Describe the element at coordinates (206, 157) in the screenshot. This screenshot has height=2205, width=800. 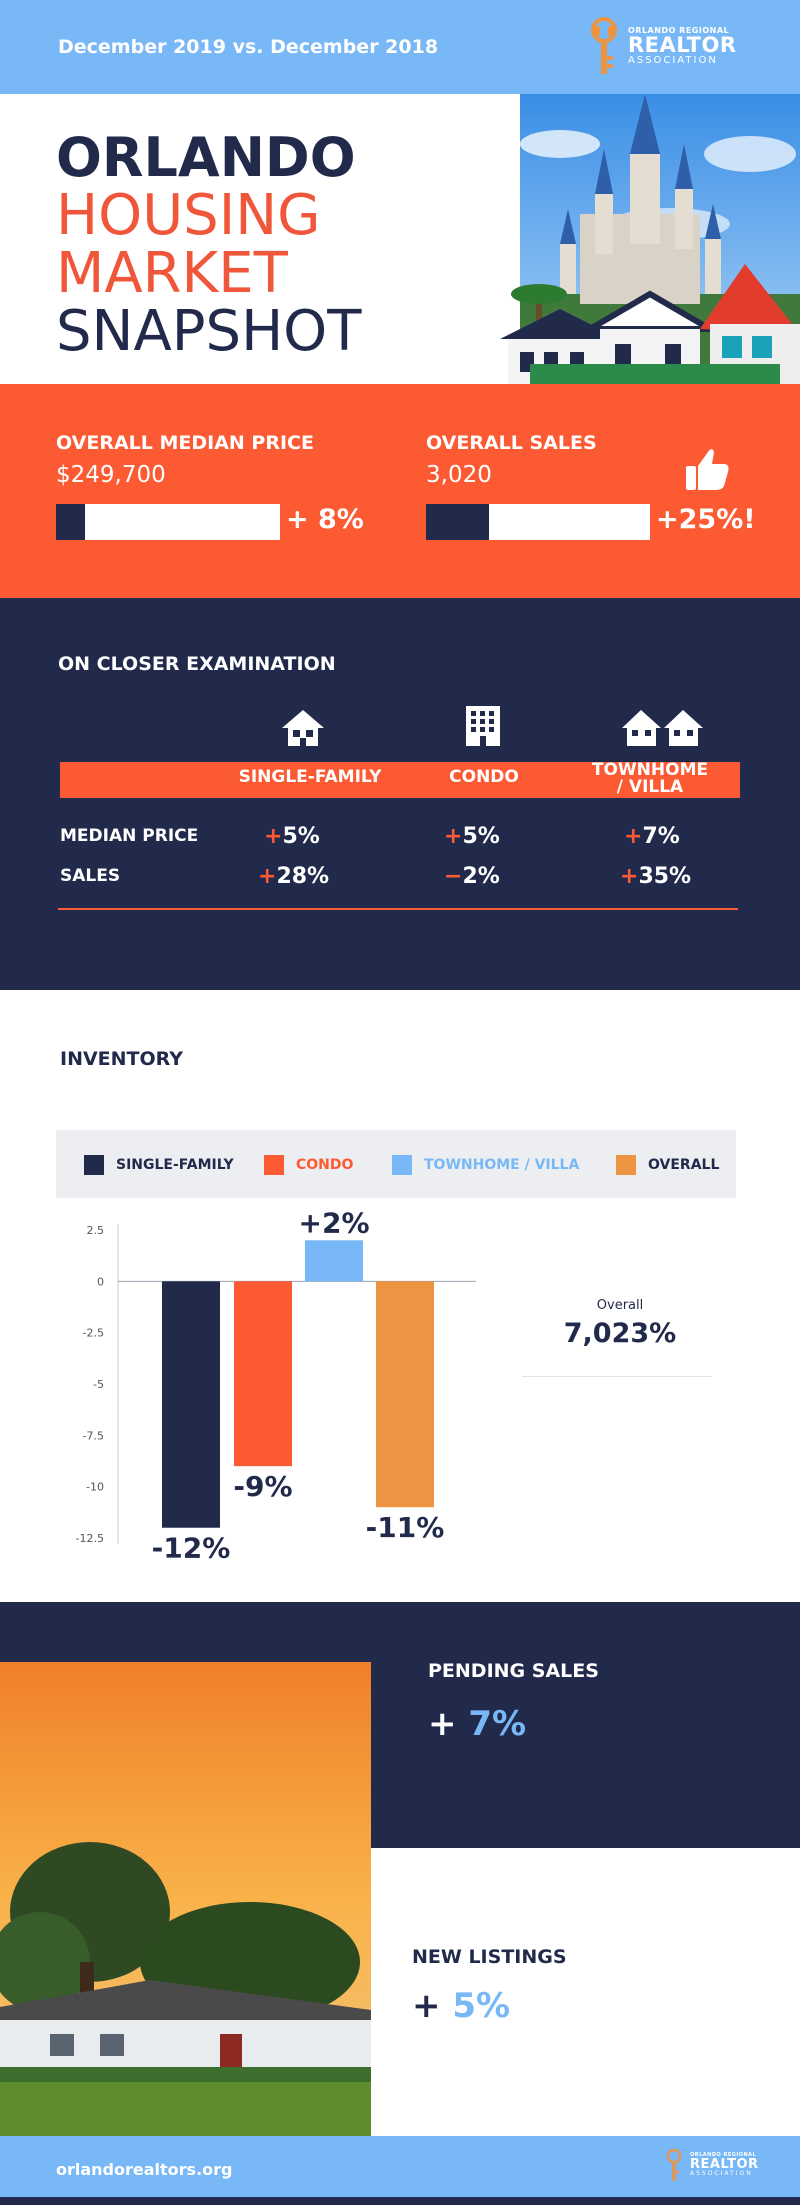
I see `title-line-orlando: ORLANDO` at that location.